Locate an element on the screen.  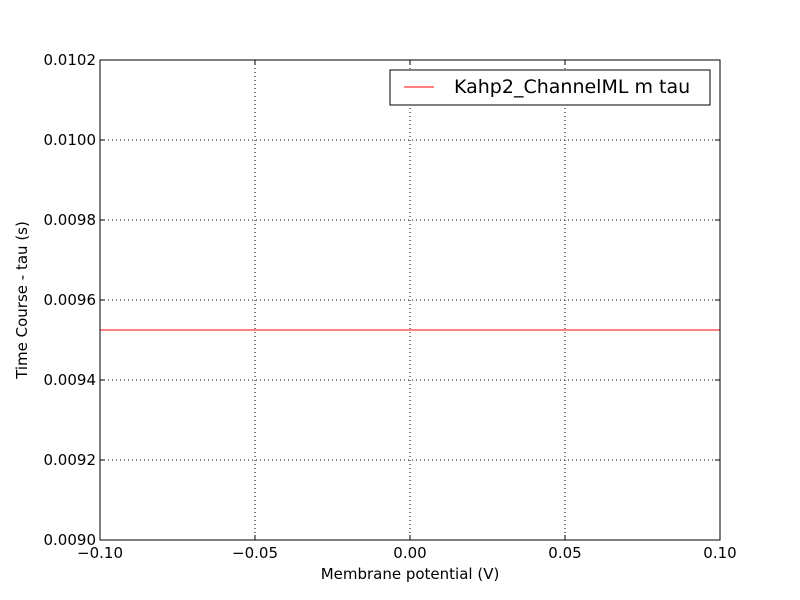
x-axis-label: Membrane potential (V) is located at coordinates (410, 574).